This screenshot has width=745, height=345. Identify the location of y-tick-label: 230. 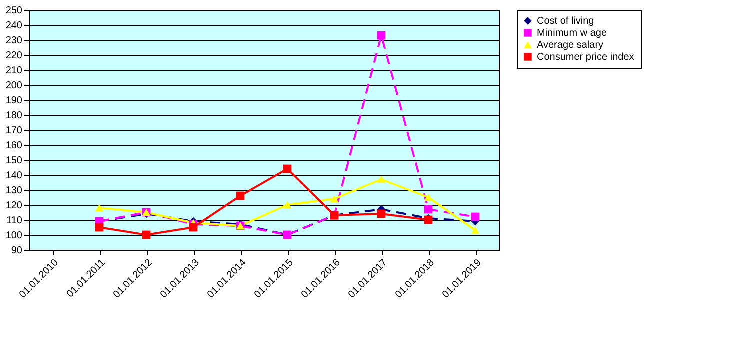
(14, 41).